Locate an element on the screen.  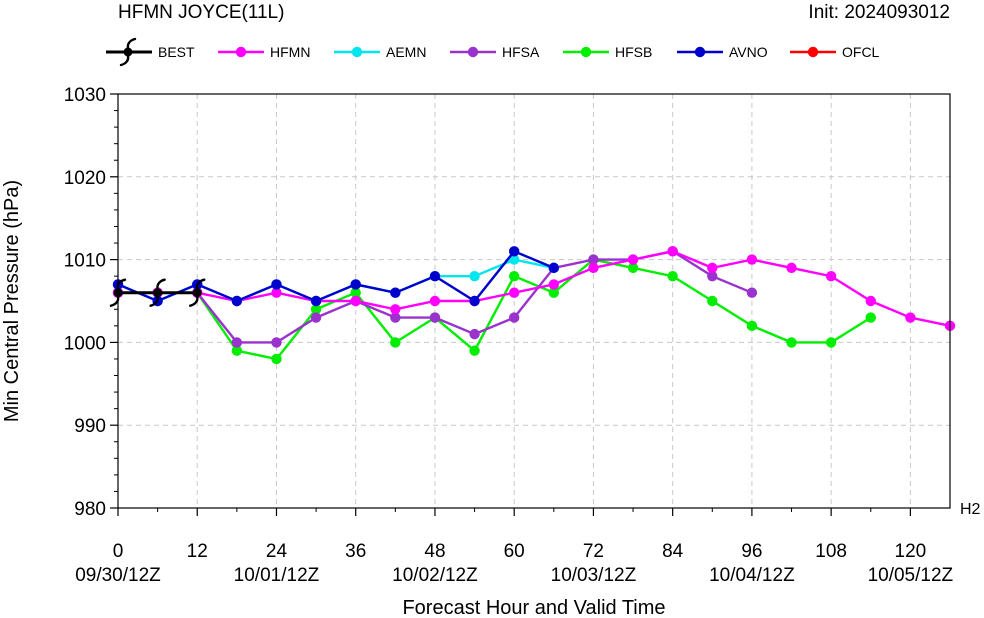
legend: BEST HFMN AEMN HFSA HFSB AVNO OFCL is located at coordinates (493, 52).